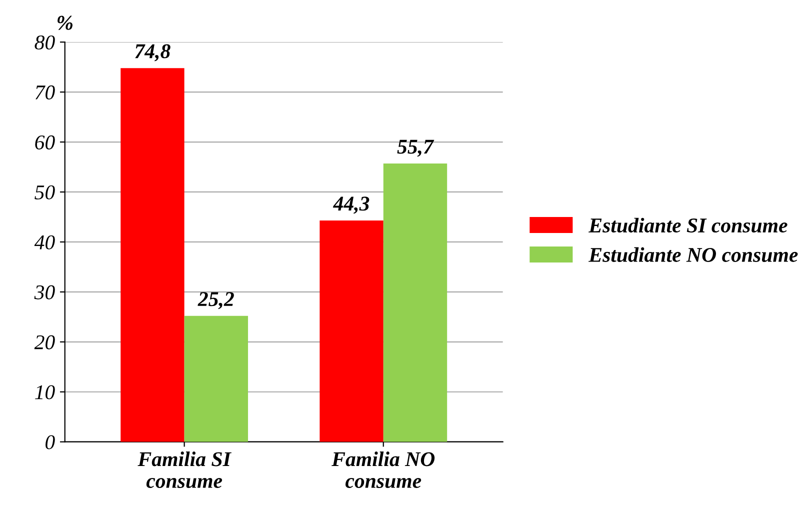  Describe the element at coordinates (50, 442) in the screenshot. I see `y-tick-label: 0` at that location.